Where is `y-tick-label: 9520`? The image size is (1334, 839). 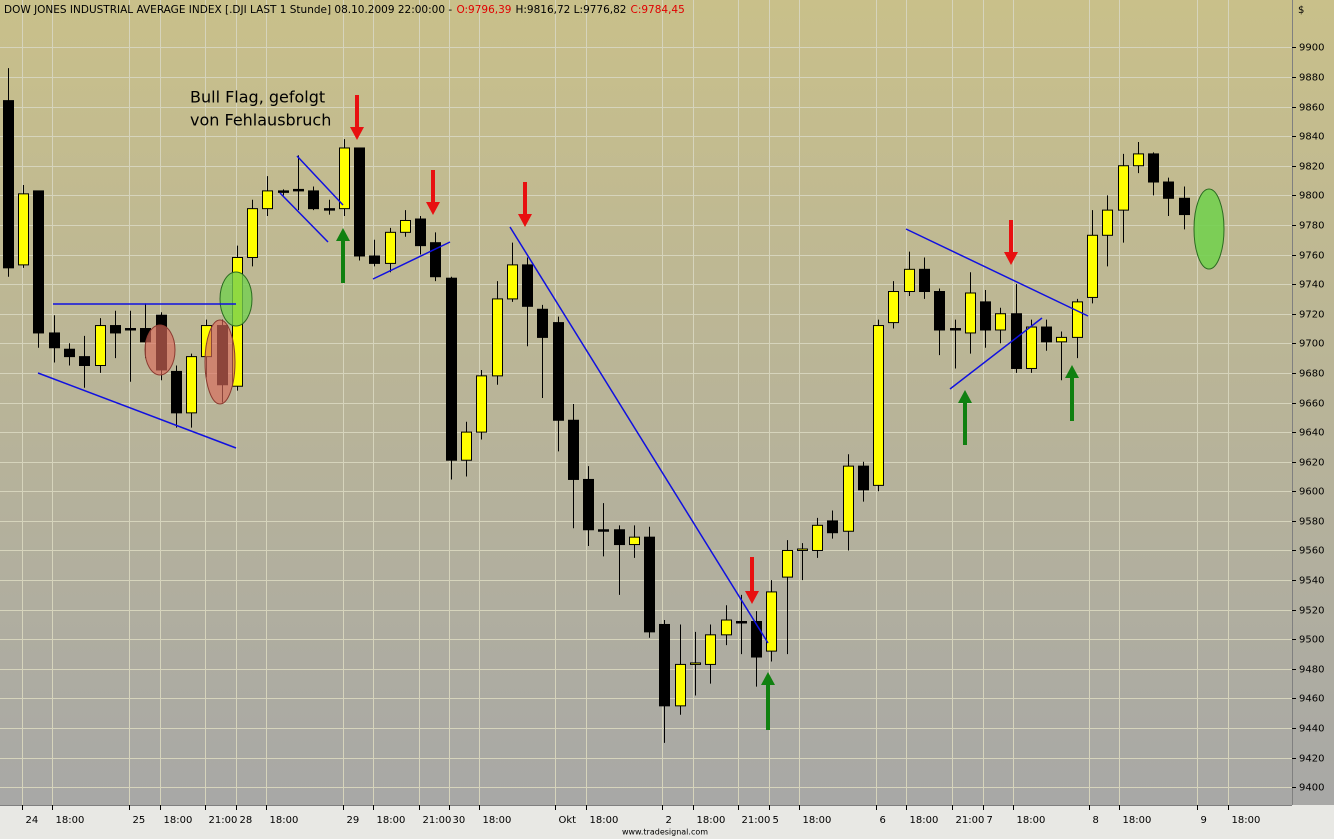 y-tick-label: 9520 is located at coordinates (1311, 611).